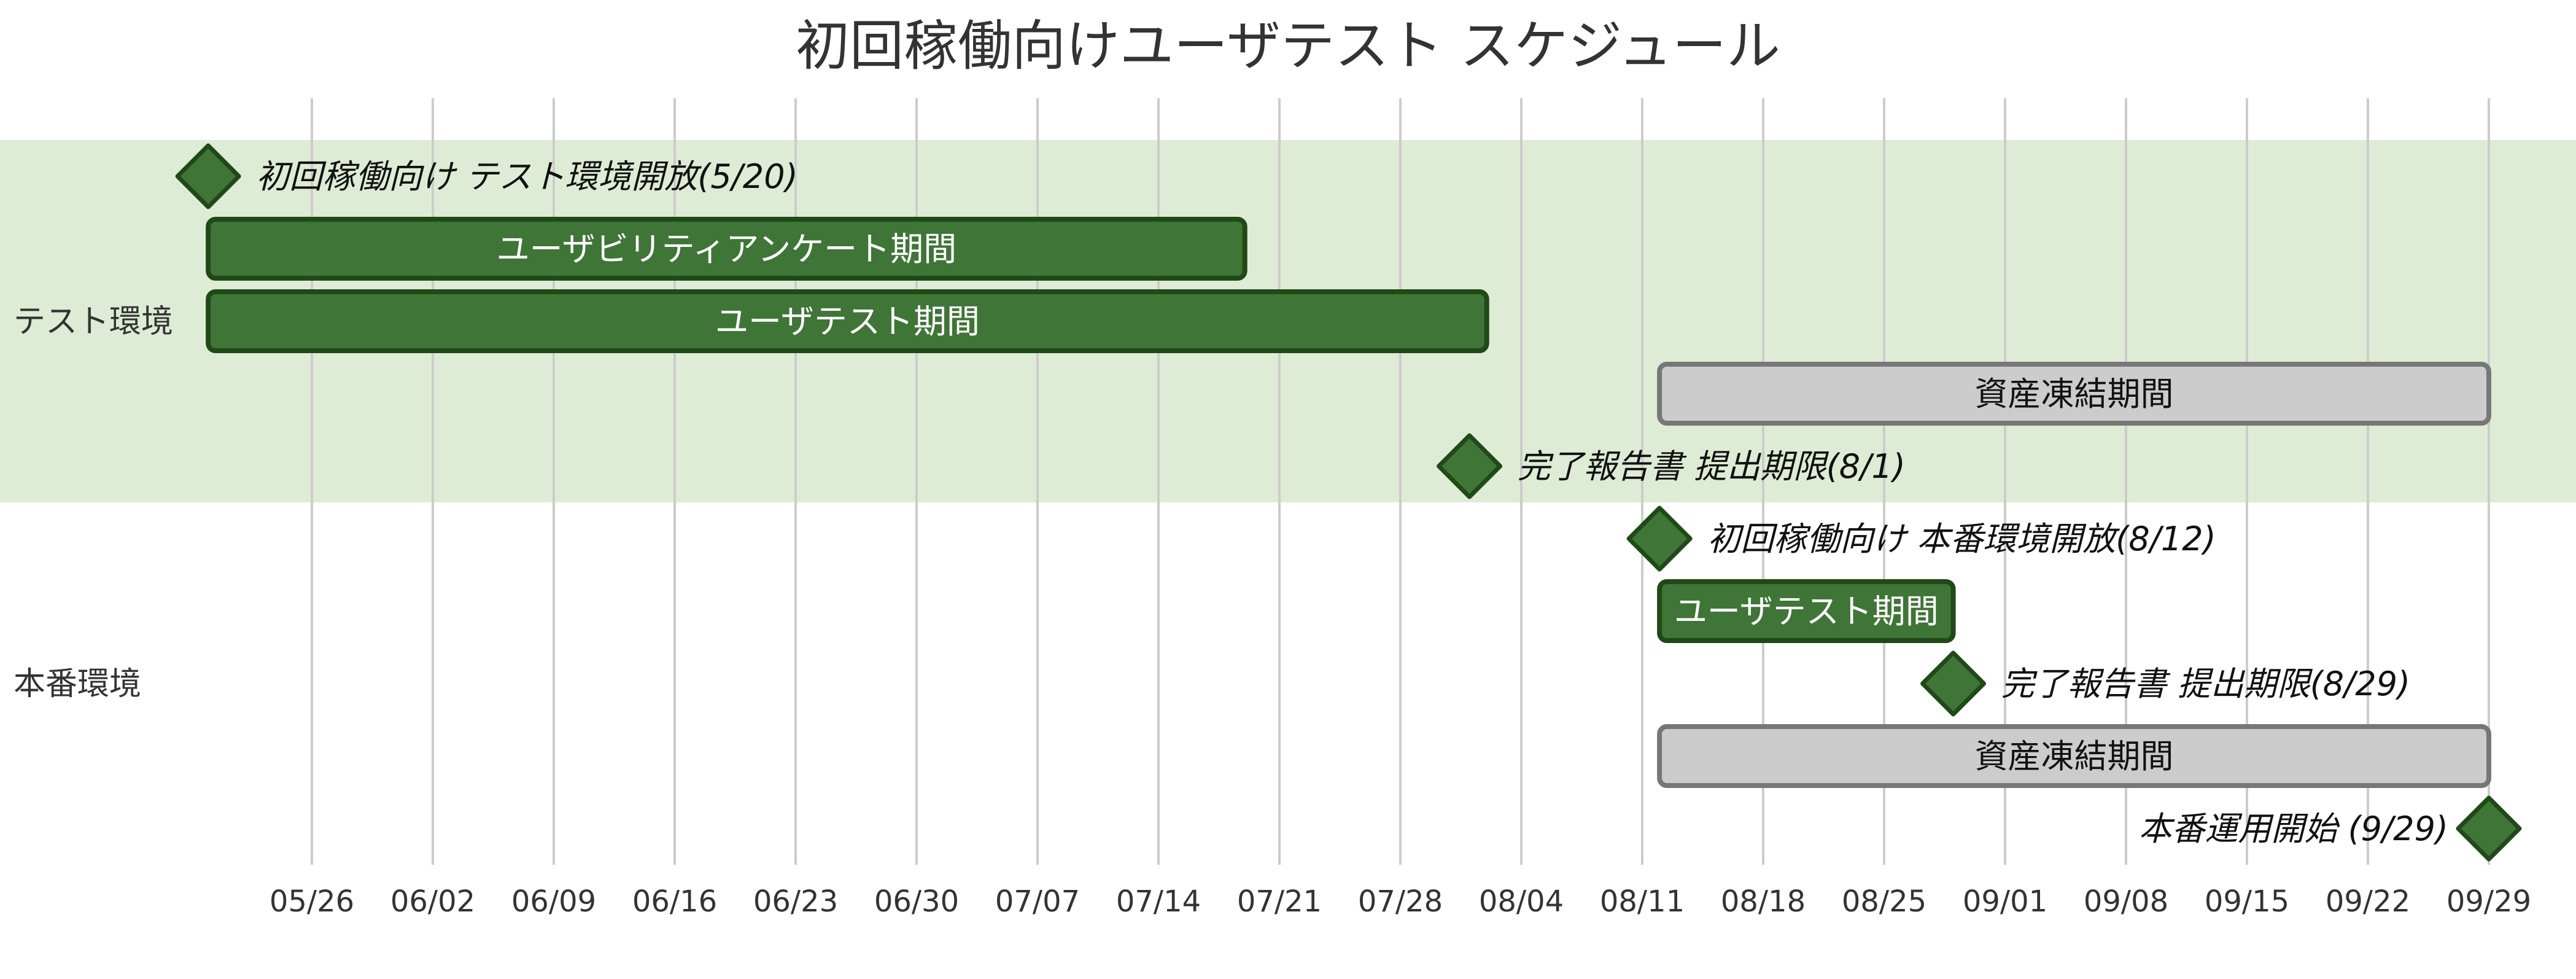 The image size is (2576, 979). Describe the element at coordinates (1884, 901) in the screenshot. I see `tick-label: 08/25` at that location.